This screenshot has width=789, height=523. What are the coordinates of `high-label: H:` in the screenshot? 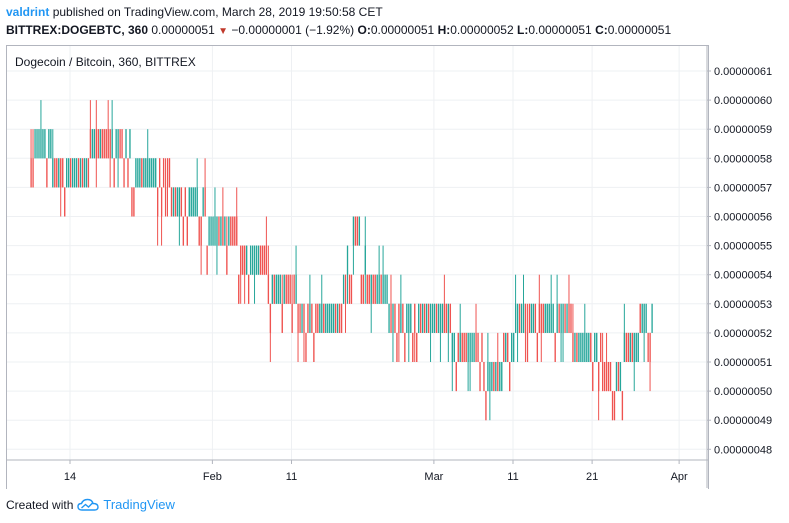 It's located at (444, 30).